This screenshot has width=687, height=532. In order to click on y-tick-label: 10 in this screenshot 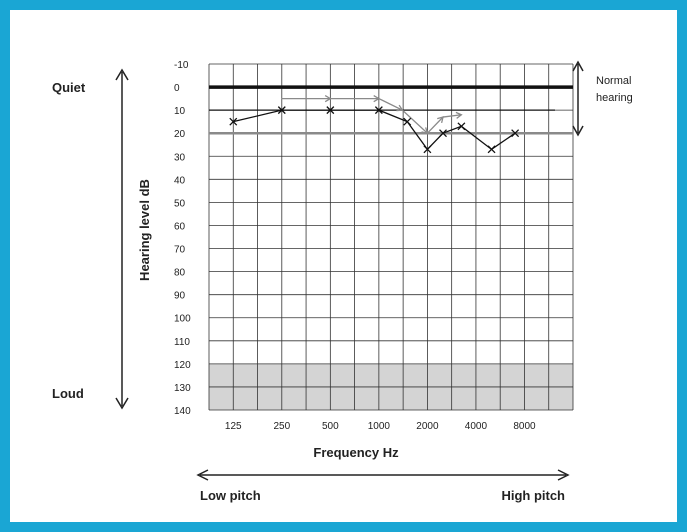, I will do `click(180, 111)`.